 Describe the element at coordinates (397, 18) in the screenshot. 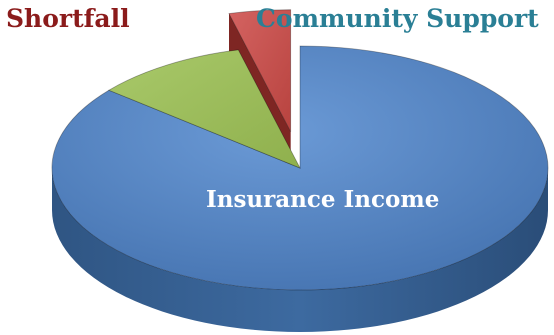

I see `slice-label-community-support: Community Support` at that location.